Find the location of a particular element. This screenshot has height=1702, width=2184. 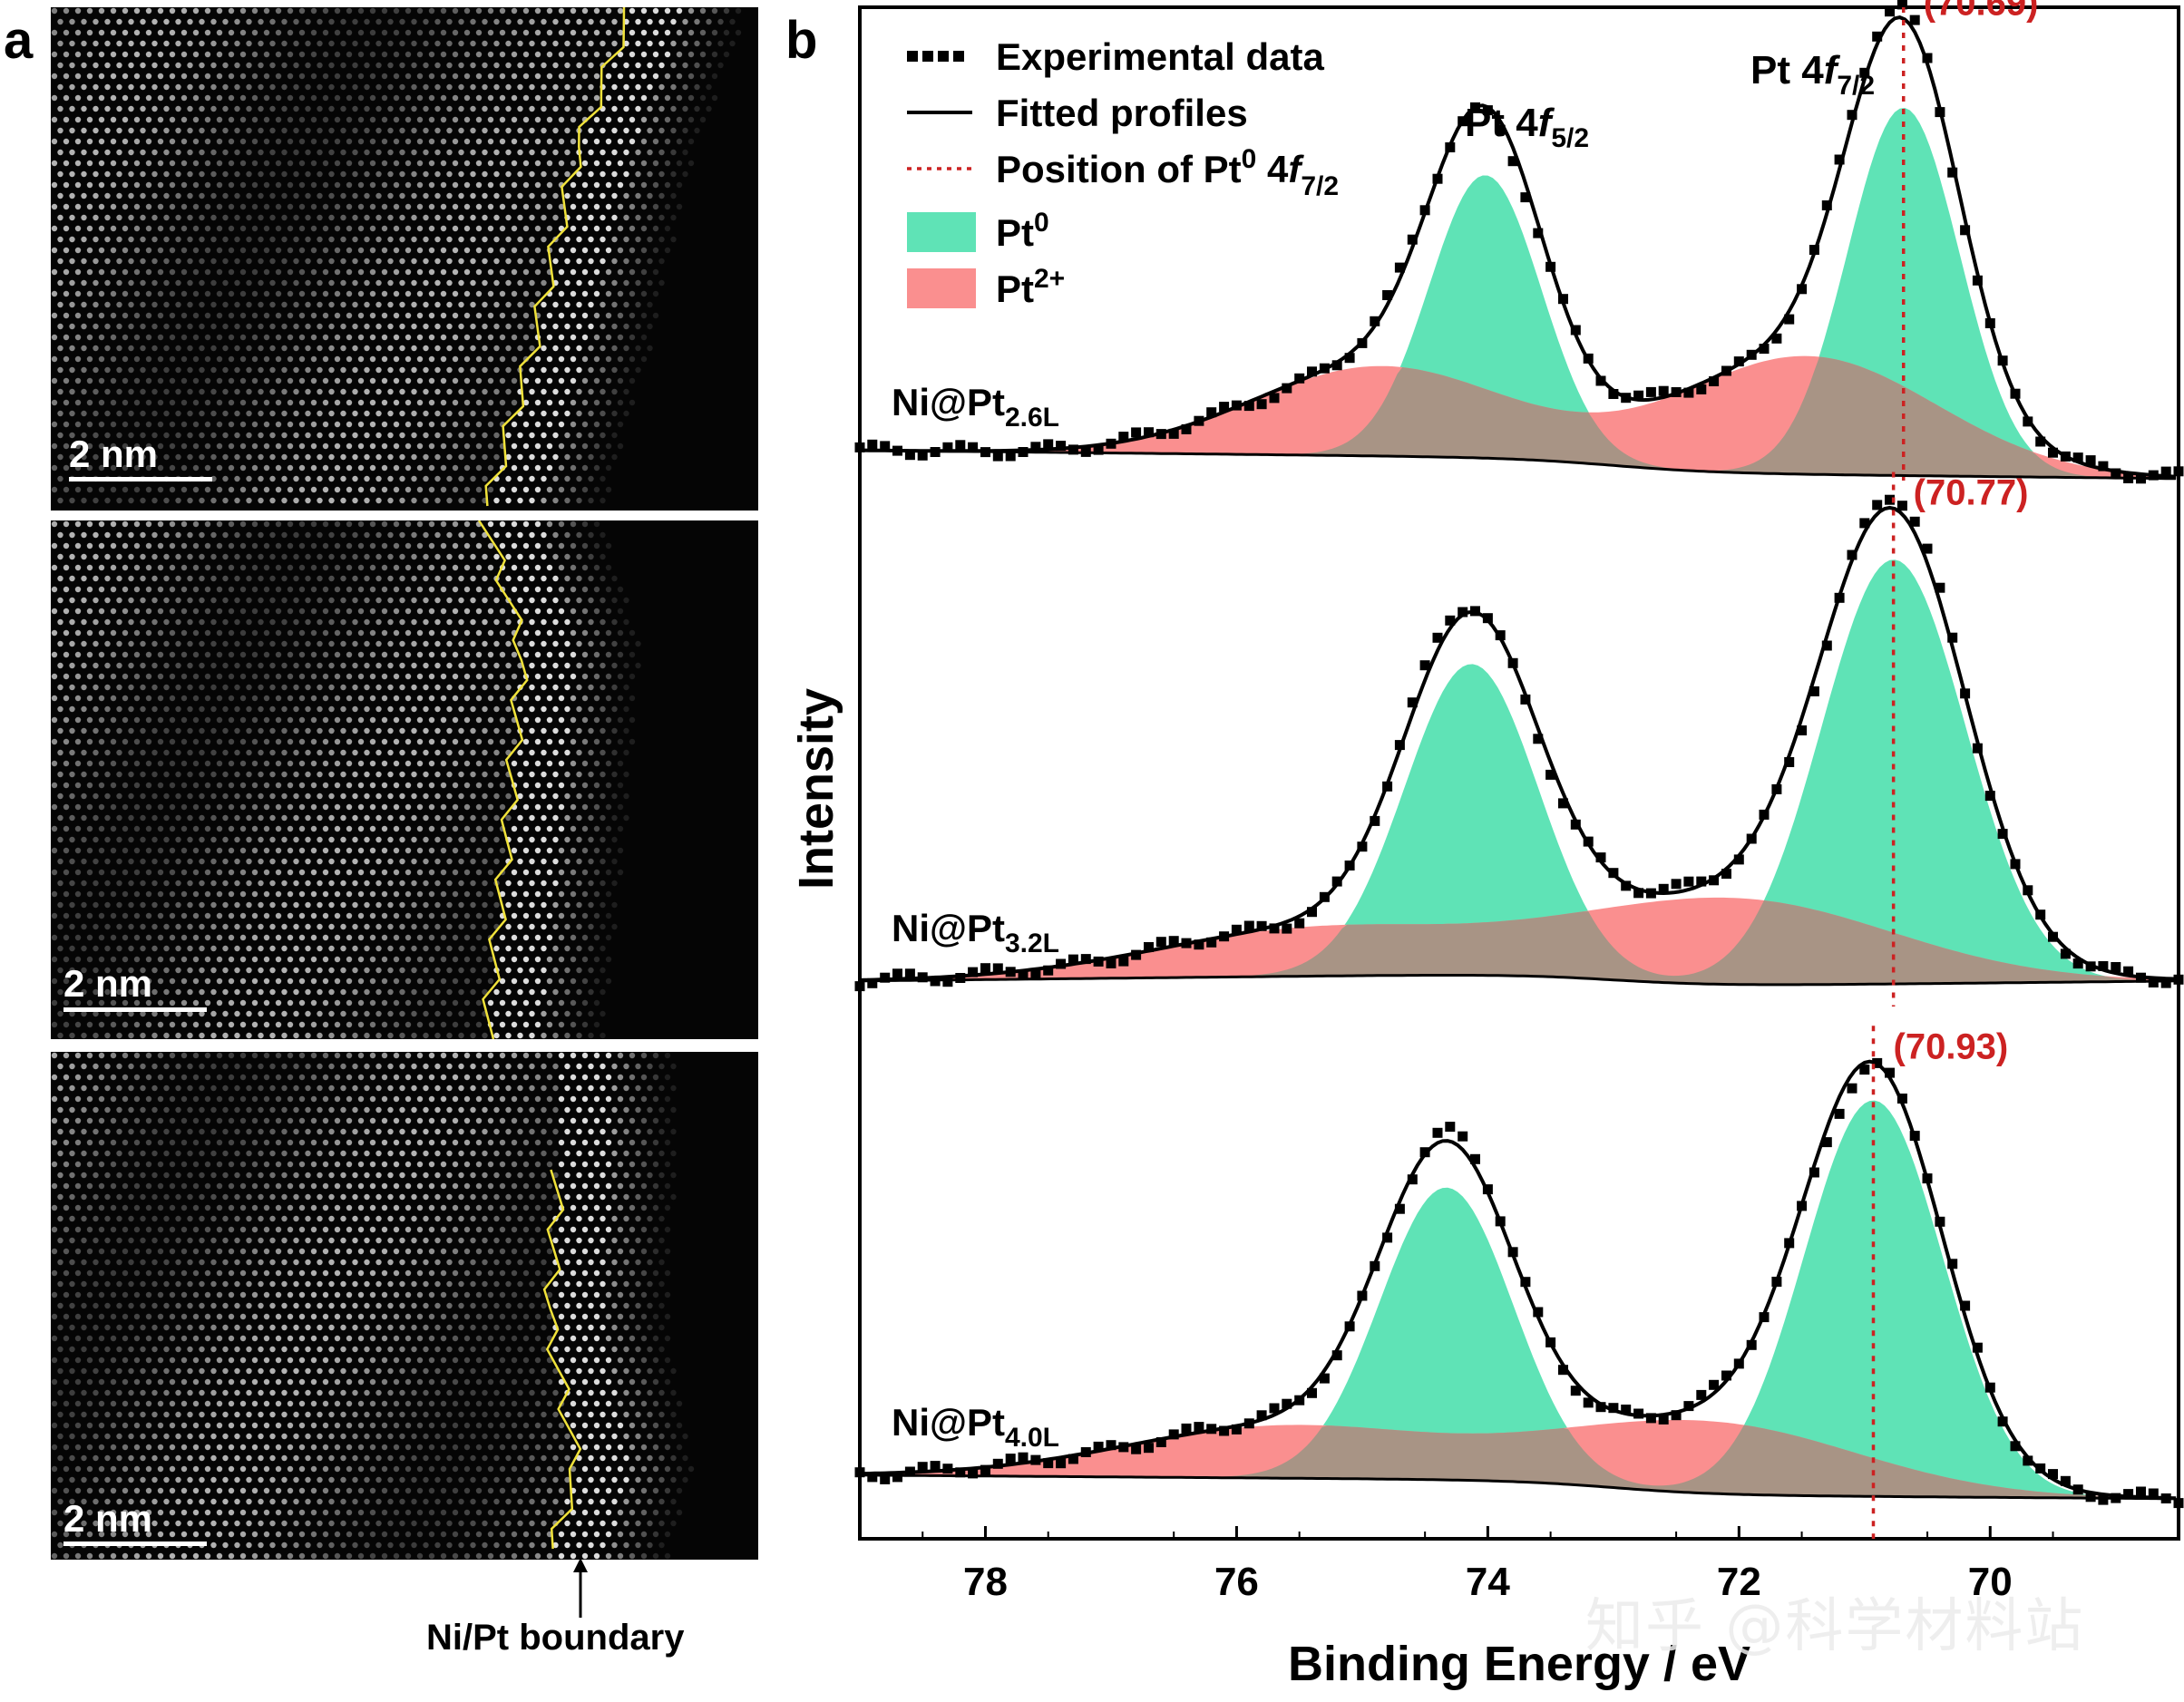

stem-image-3: 2 nm is located at coordinates (404, 1306).